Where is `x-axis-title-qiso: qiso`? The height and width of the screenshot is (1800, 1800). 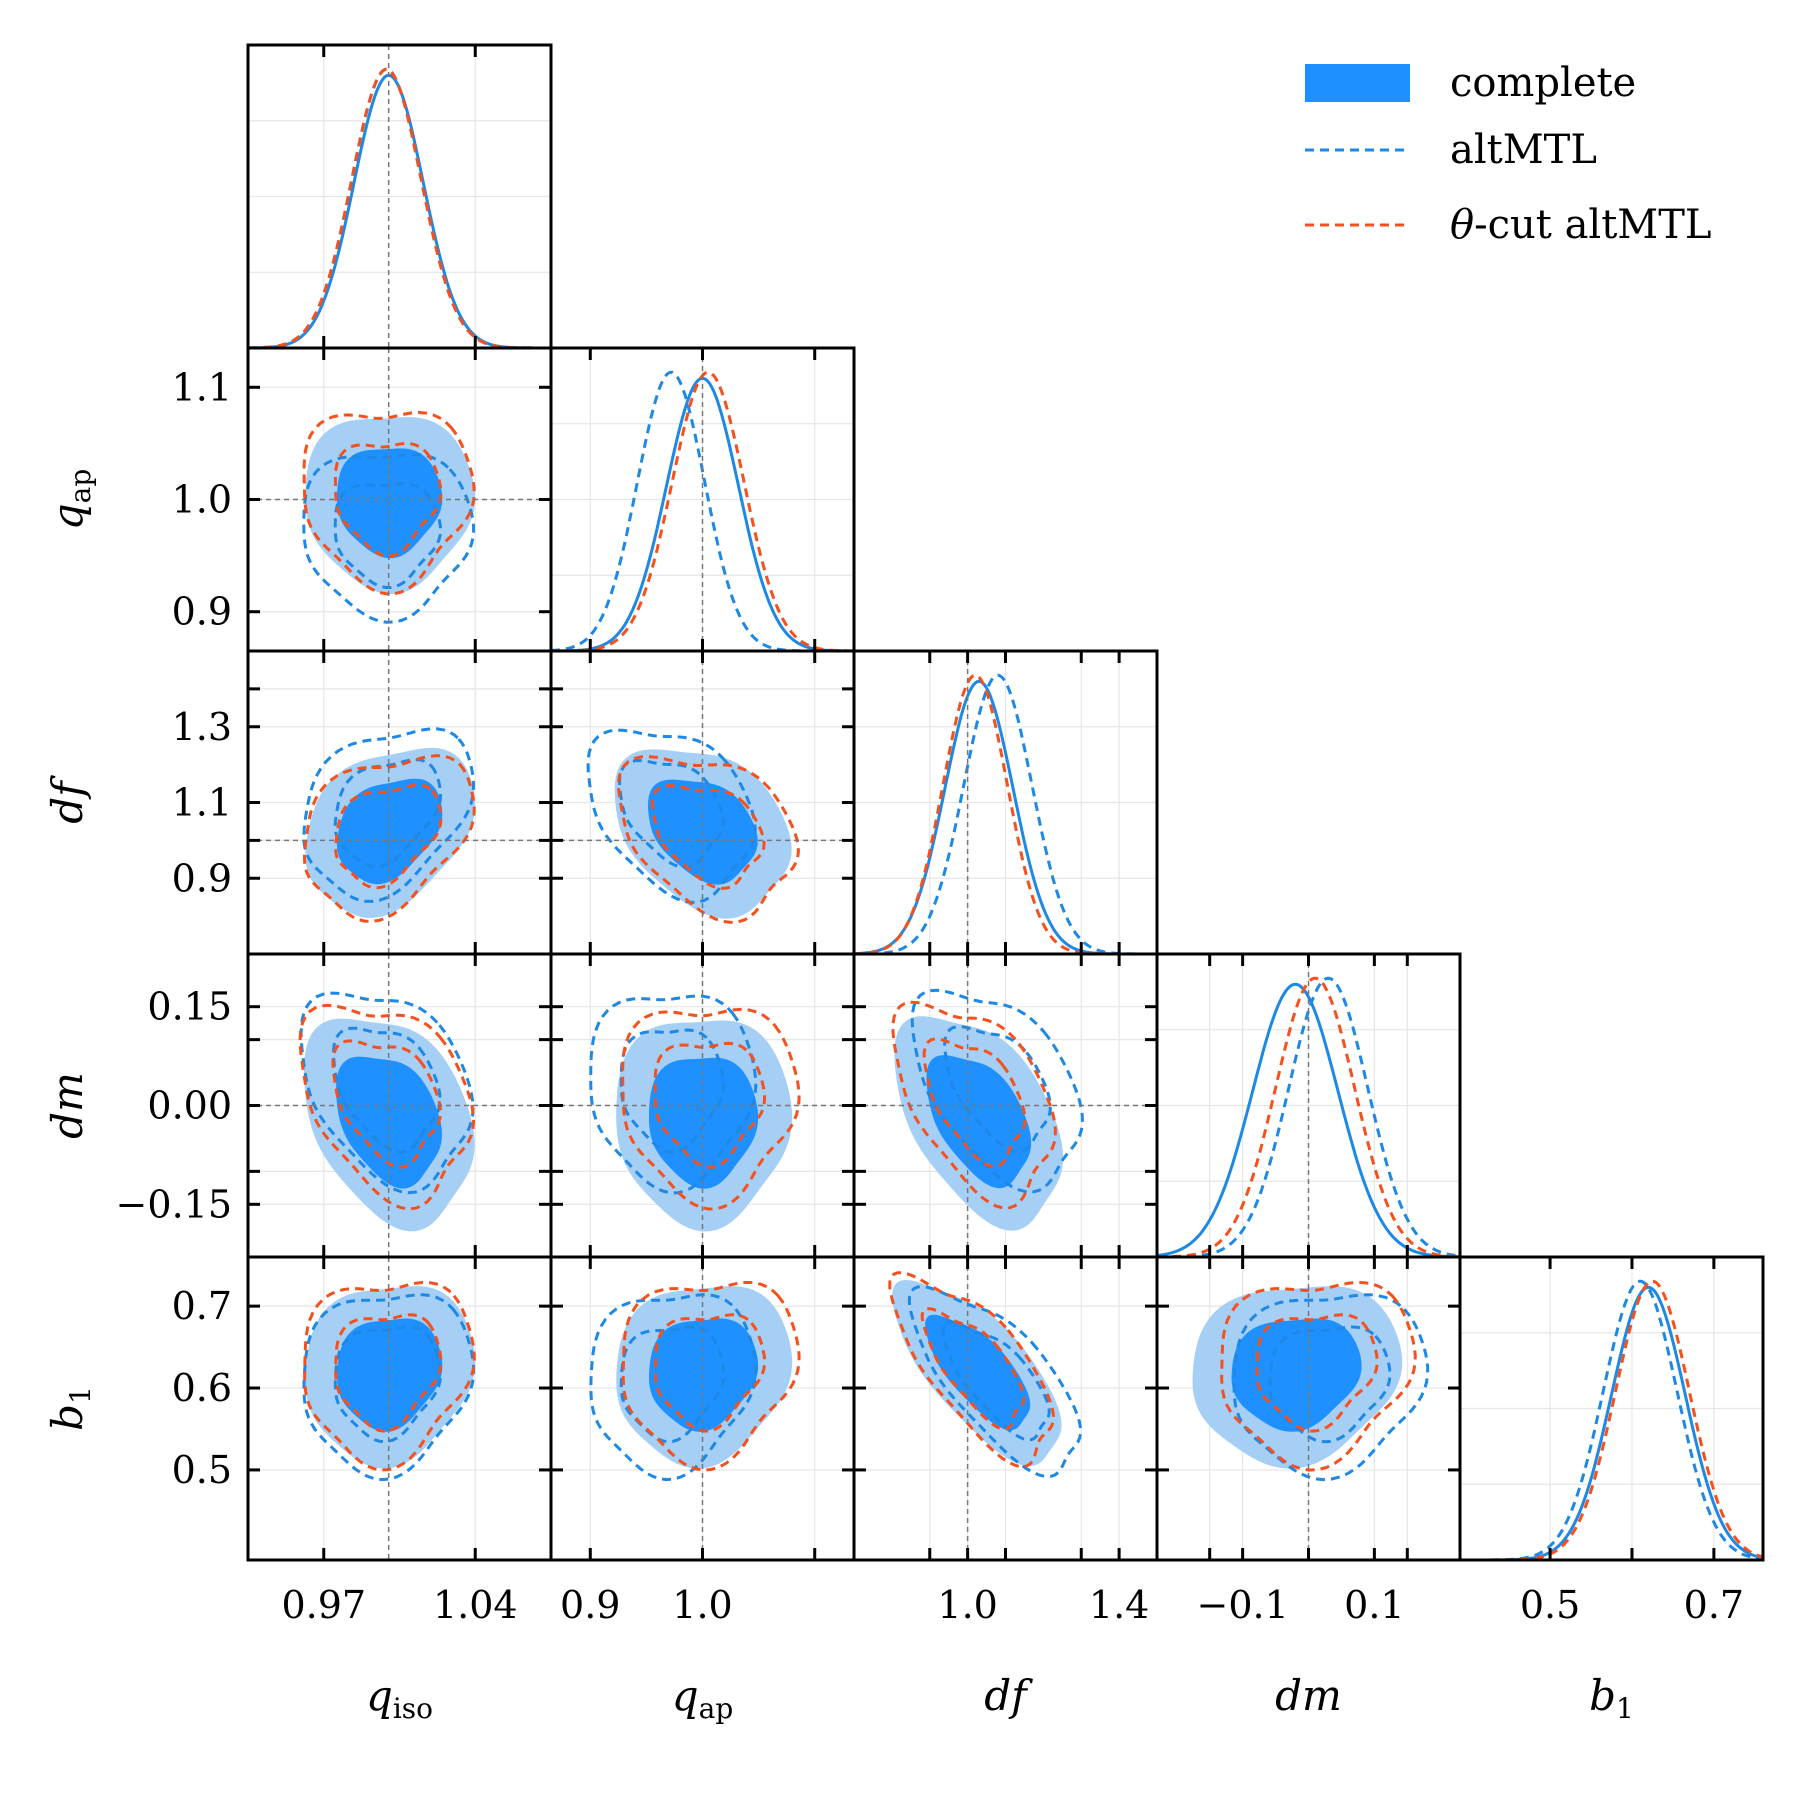
x-axis-title-qiso: qiso is located at coordinates (399, 1698).